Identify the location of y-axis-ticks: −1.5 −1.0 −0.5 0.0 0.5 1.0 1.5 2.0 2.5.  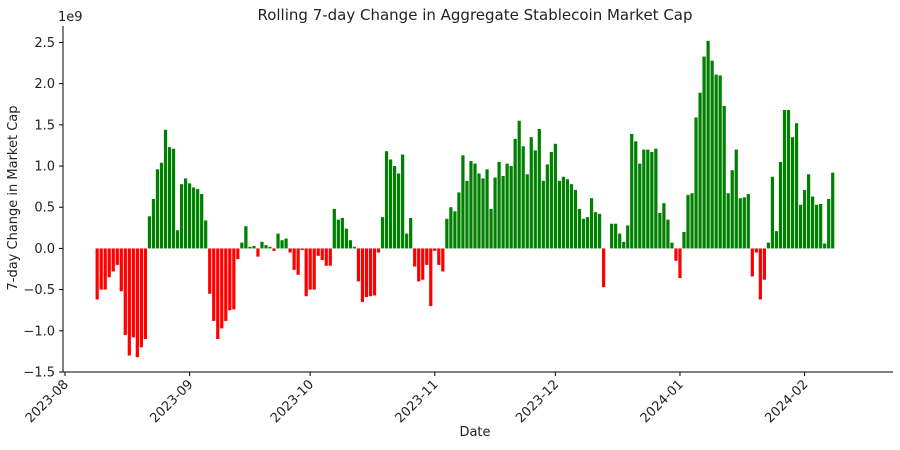
(43, 208).